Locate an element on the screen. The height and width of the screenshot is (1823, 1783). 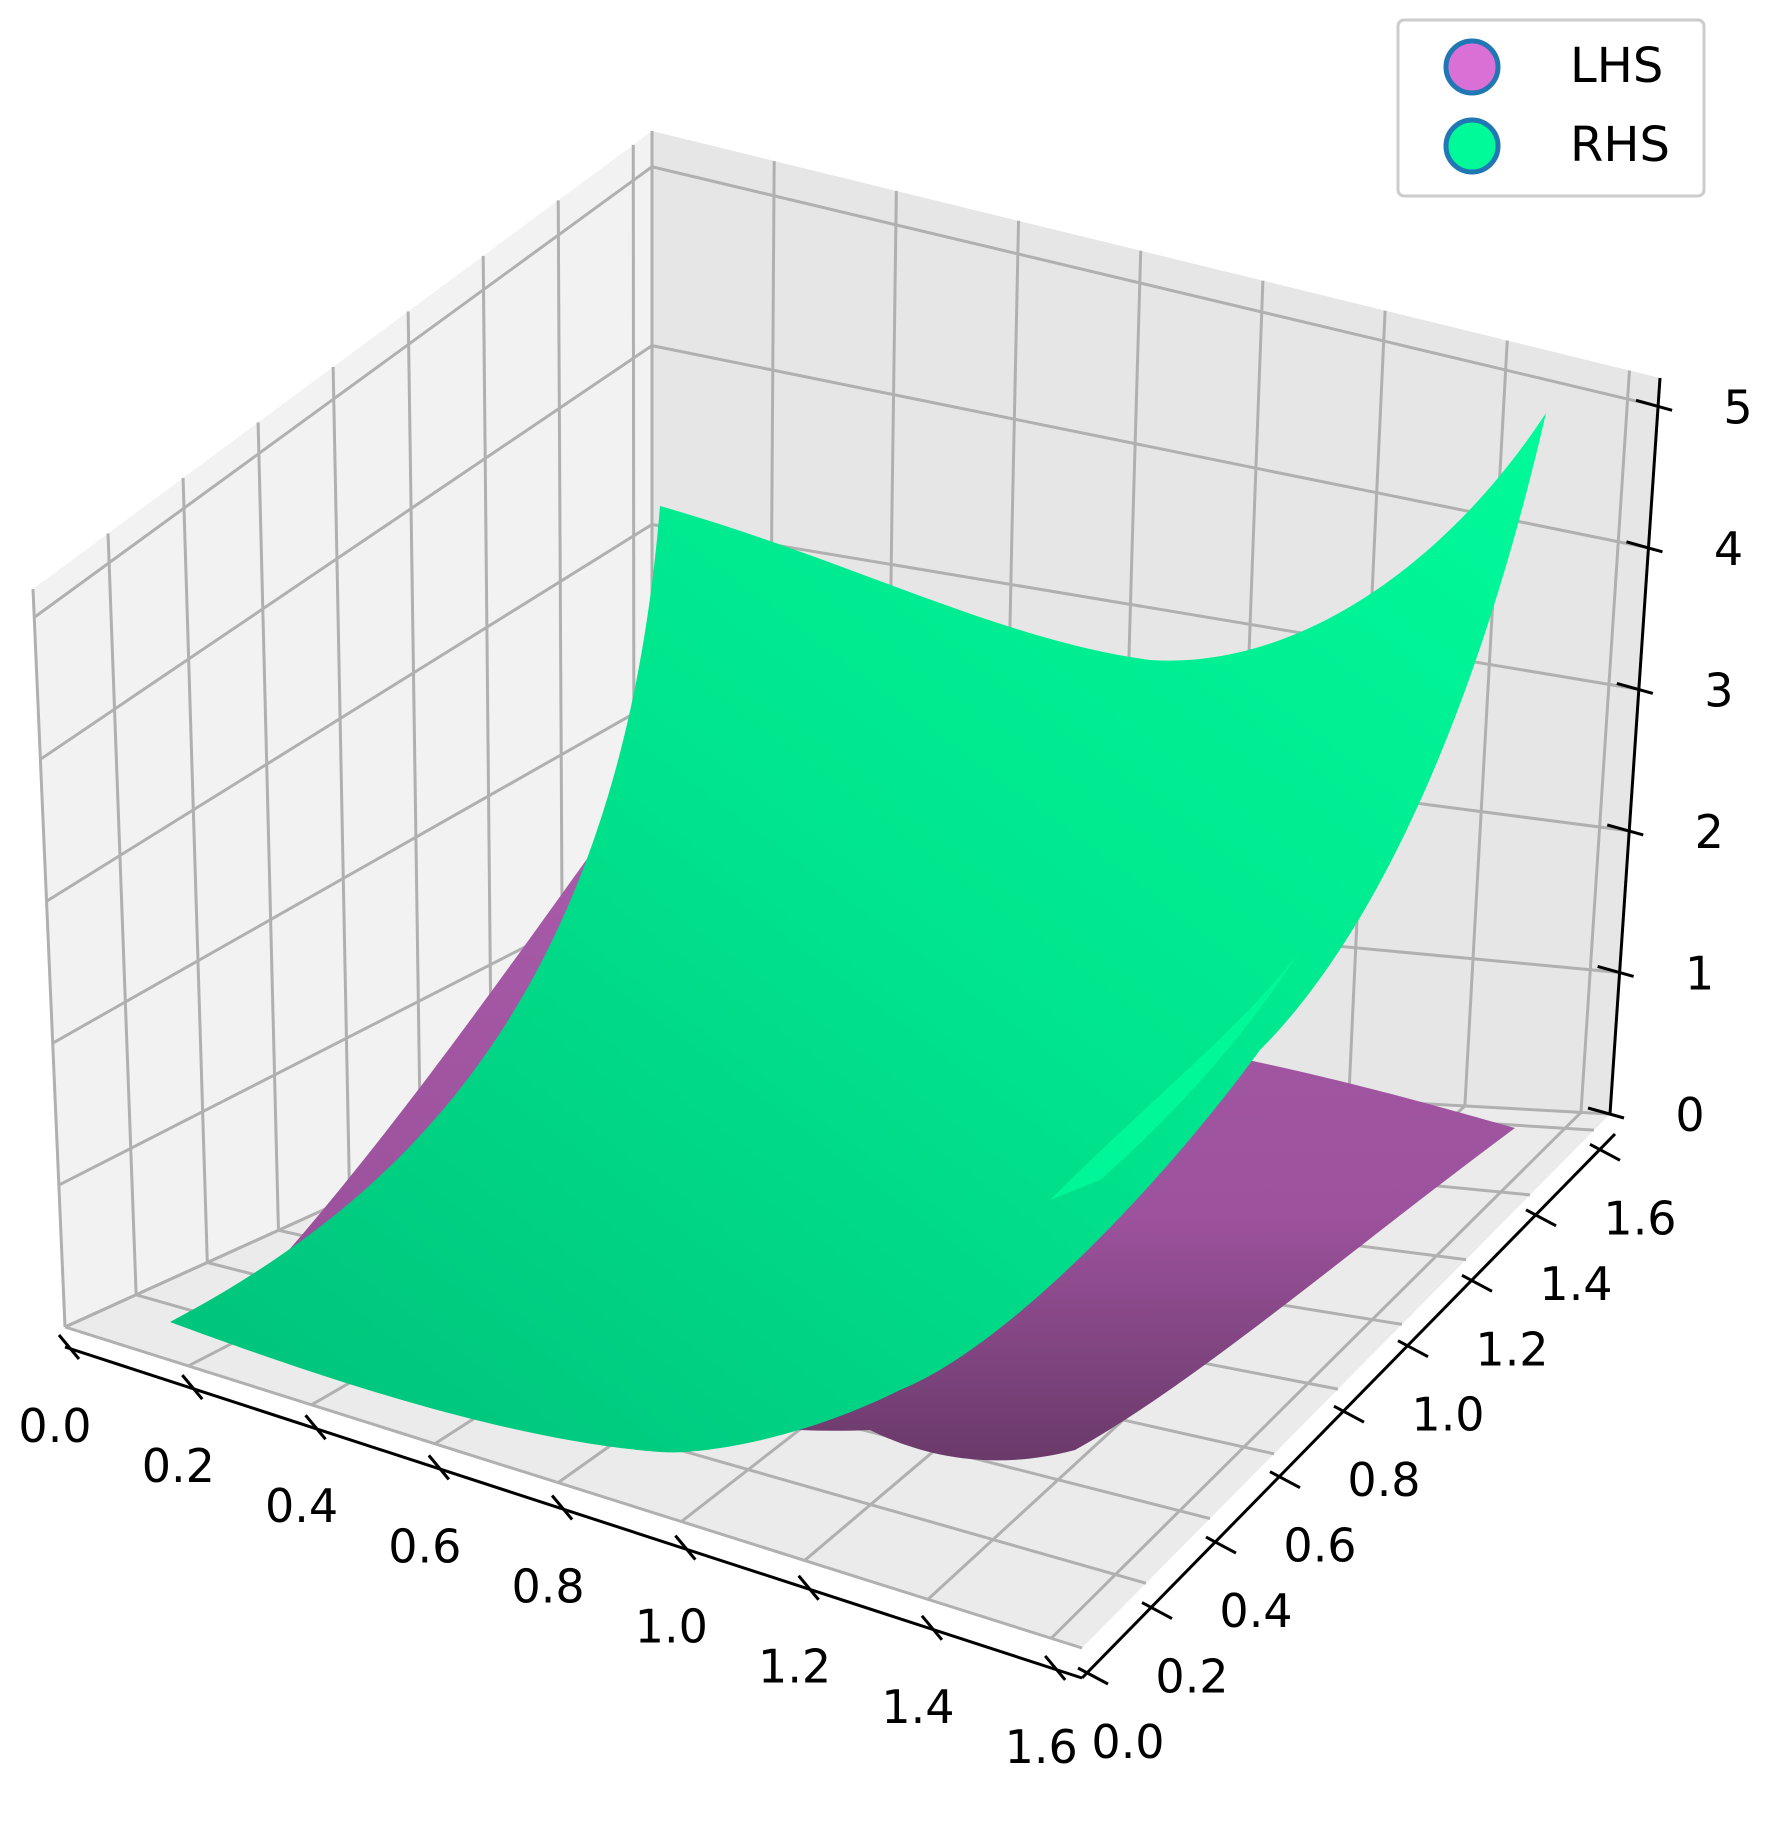
y-tick-label: 0.4 is located at coordinates (1255, 1611).